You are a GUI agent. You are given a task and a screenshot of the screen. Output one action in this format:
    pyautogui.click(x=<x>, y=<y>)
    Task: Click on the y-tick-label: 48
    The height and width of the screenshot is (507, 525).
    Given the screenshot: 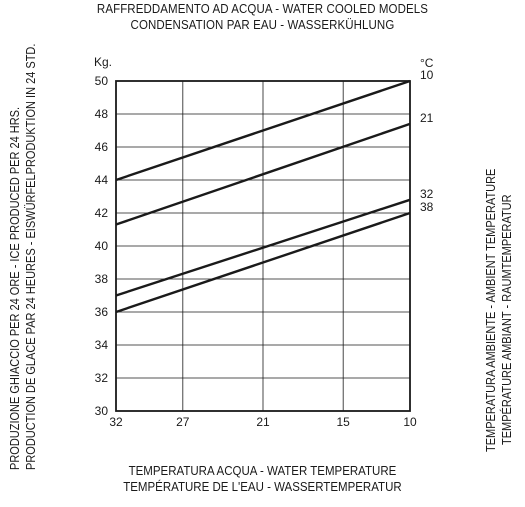 What is the action you would take?
    pyautogui.click(x=102, y=114)
    